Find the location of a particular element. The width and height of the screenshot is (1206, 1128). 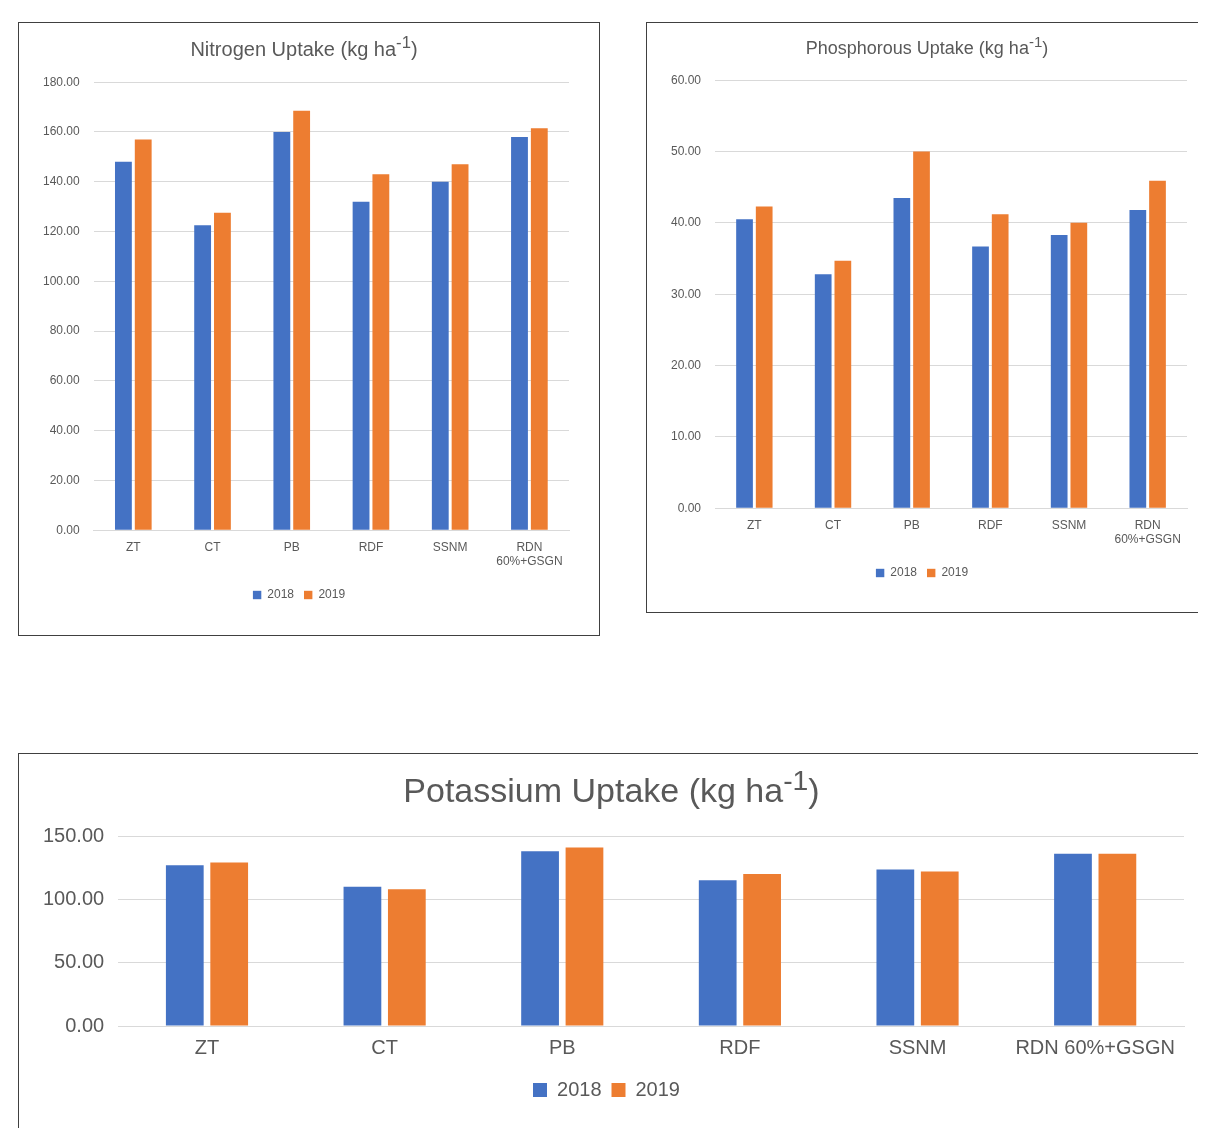

y-tick-label: 30.00 is located at coordinates (686, 293).